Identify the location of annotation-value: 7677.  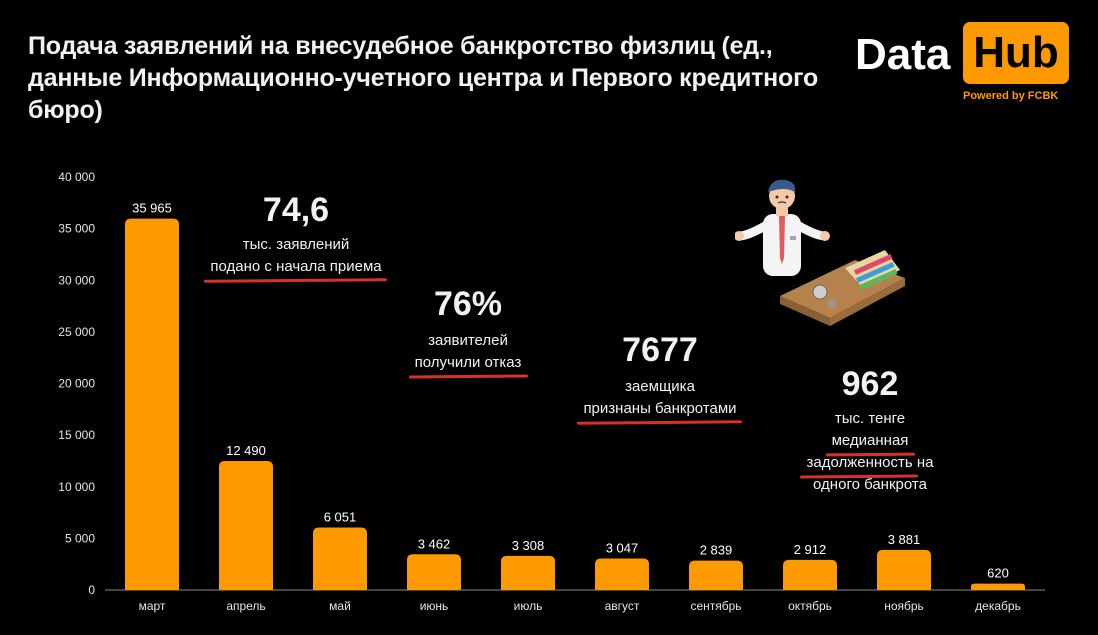
(660, 350).